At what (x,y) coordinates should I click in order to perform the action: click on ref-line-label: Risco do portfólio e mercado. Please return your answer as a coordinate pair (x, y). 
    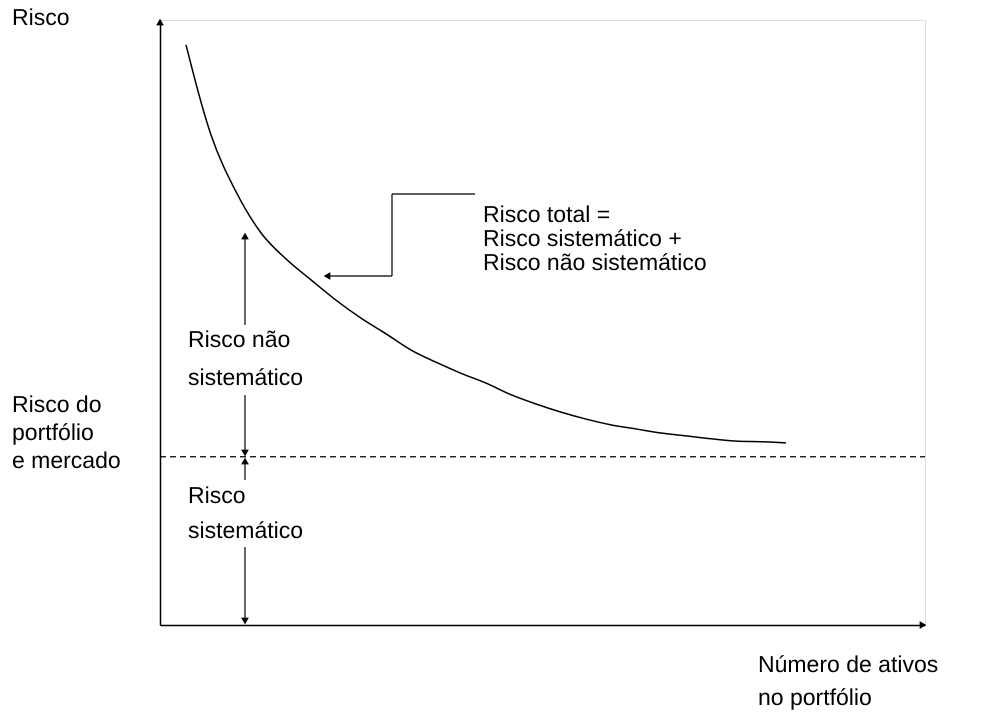
    Looking at the image, I should click on (66, 431).